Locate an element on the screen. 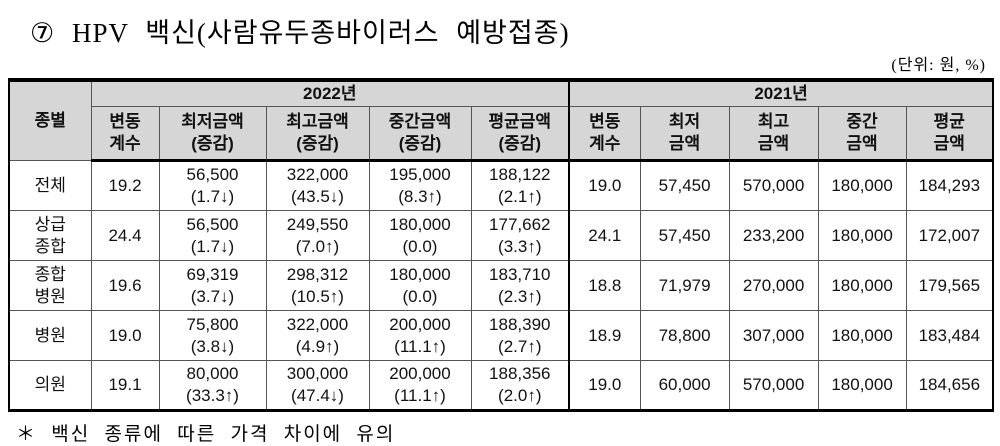  change: (2.0↑) is located at coordinates (520, 395).